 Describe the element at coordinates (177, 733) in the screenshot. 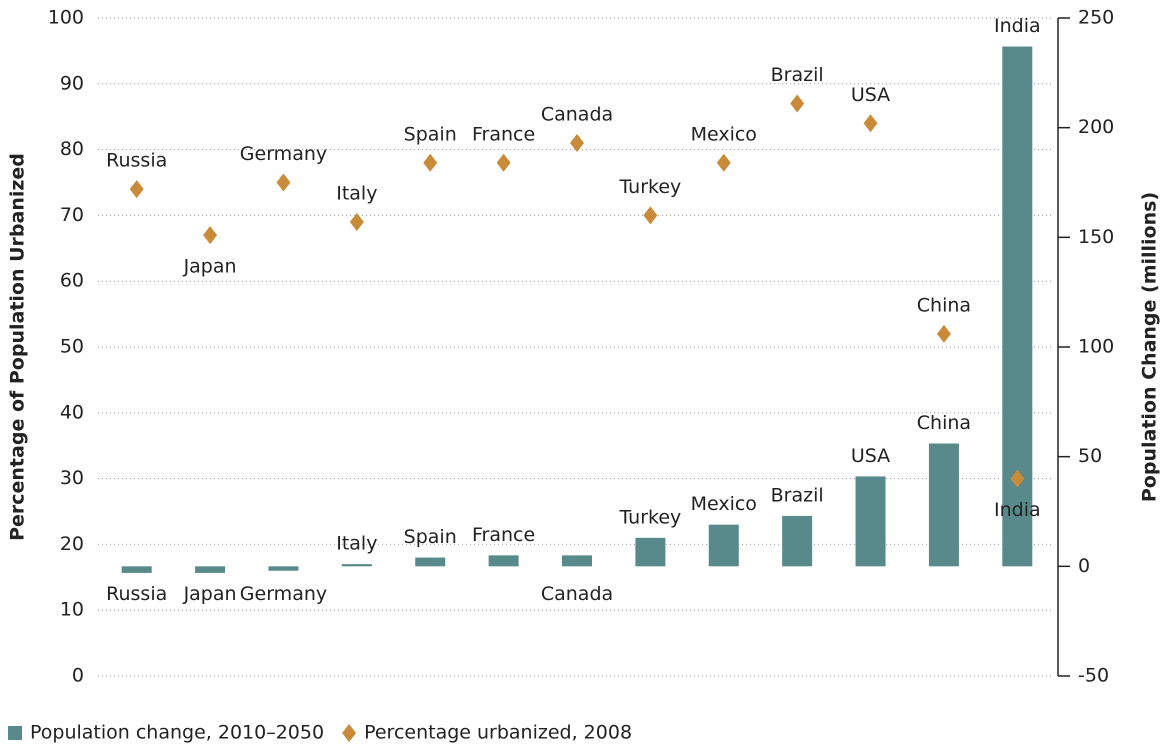

I see `legend-label: Population change, 2010–2050` at that location.